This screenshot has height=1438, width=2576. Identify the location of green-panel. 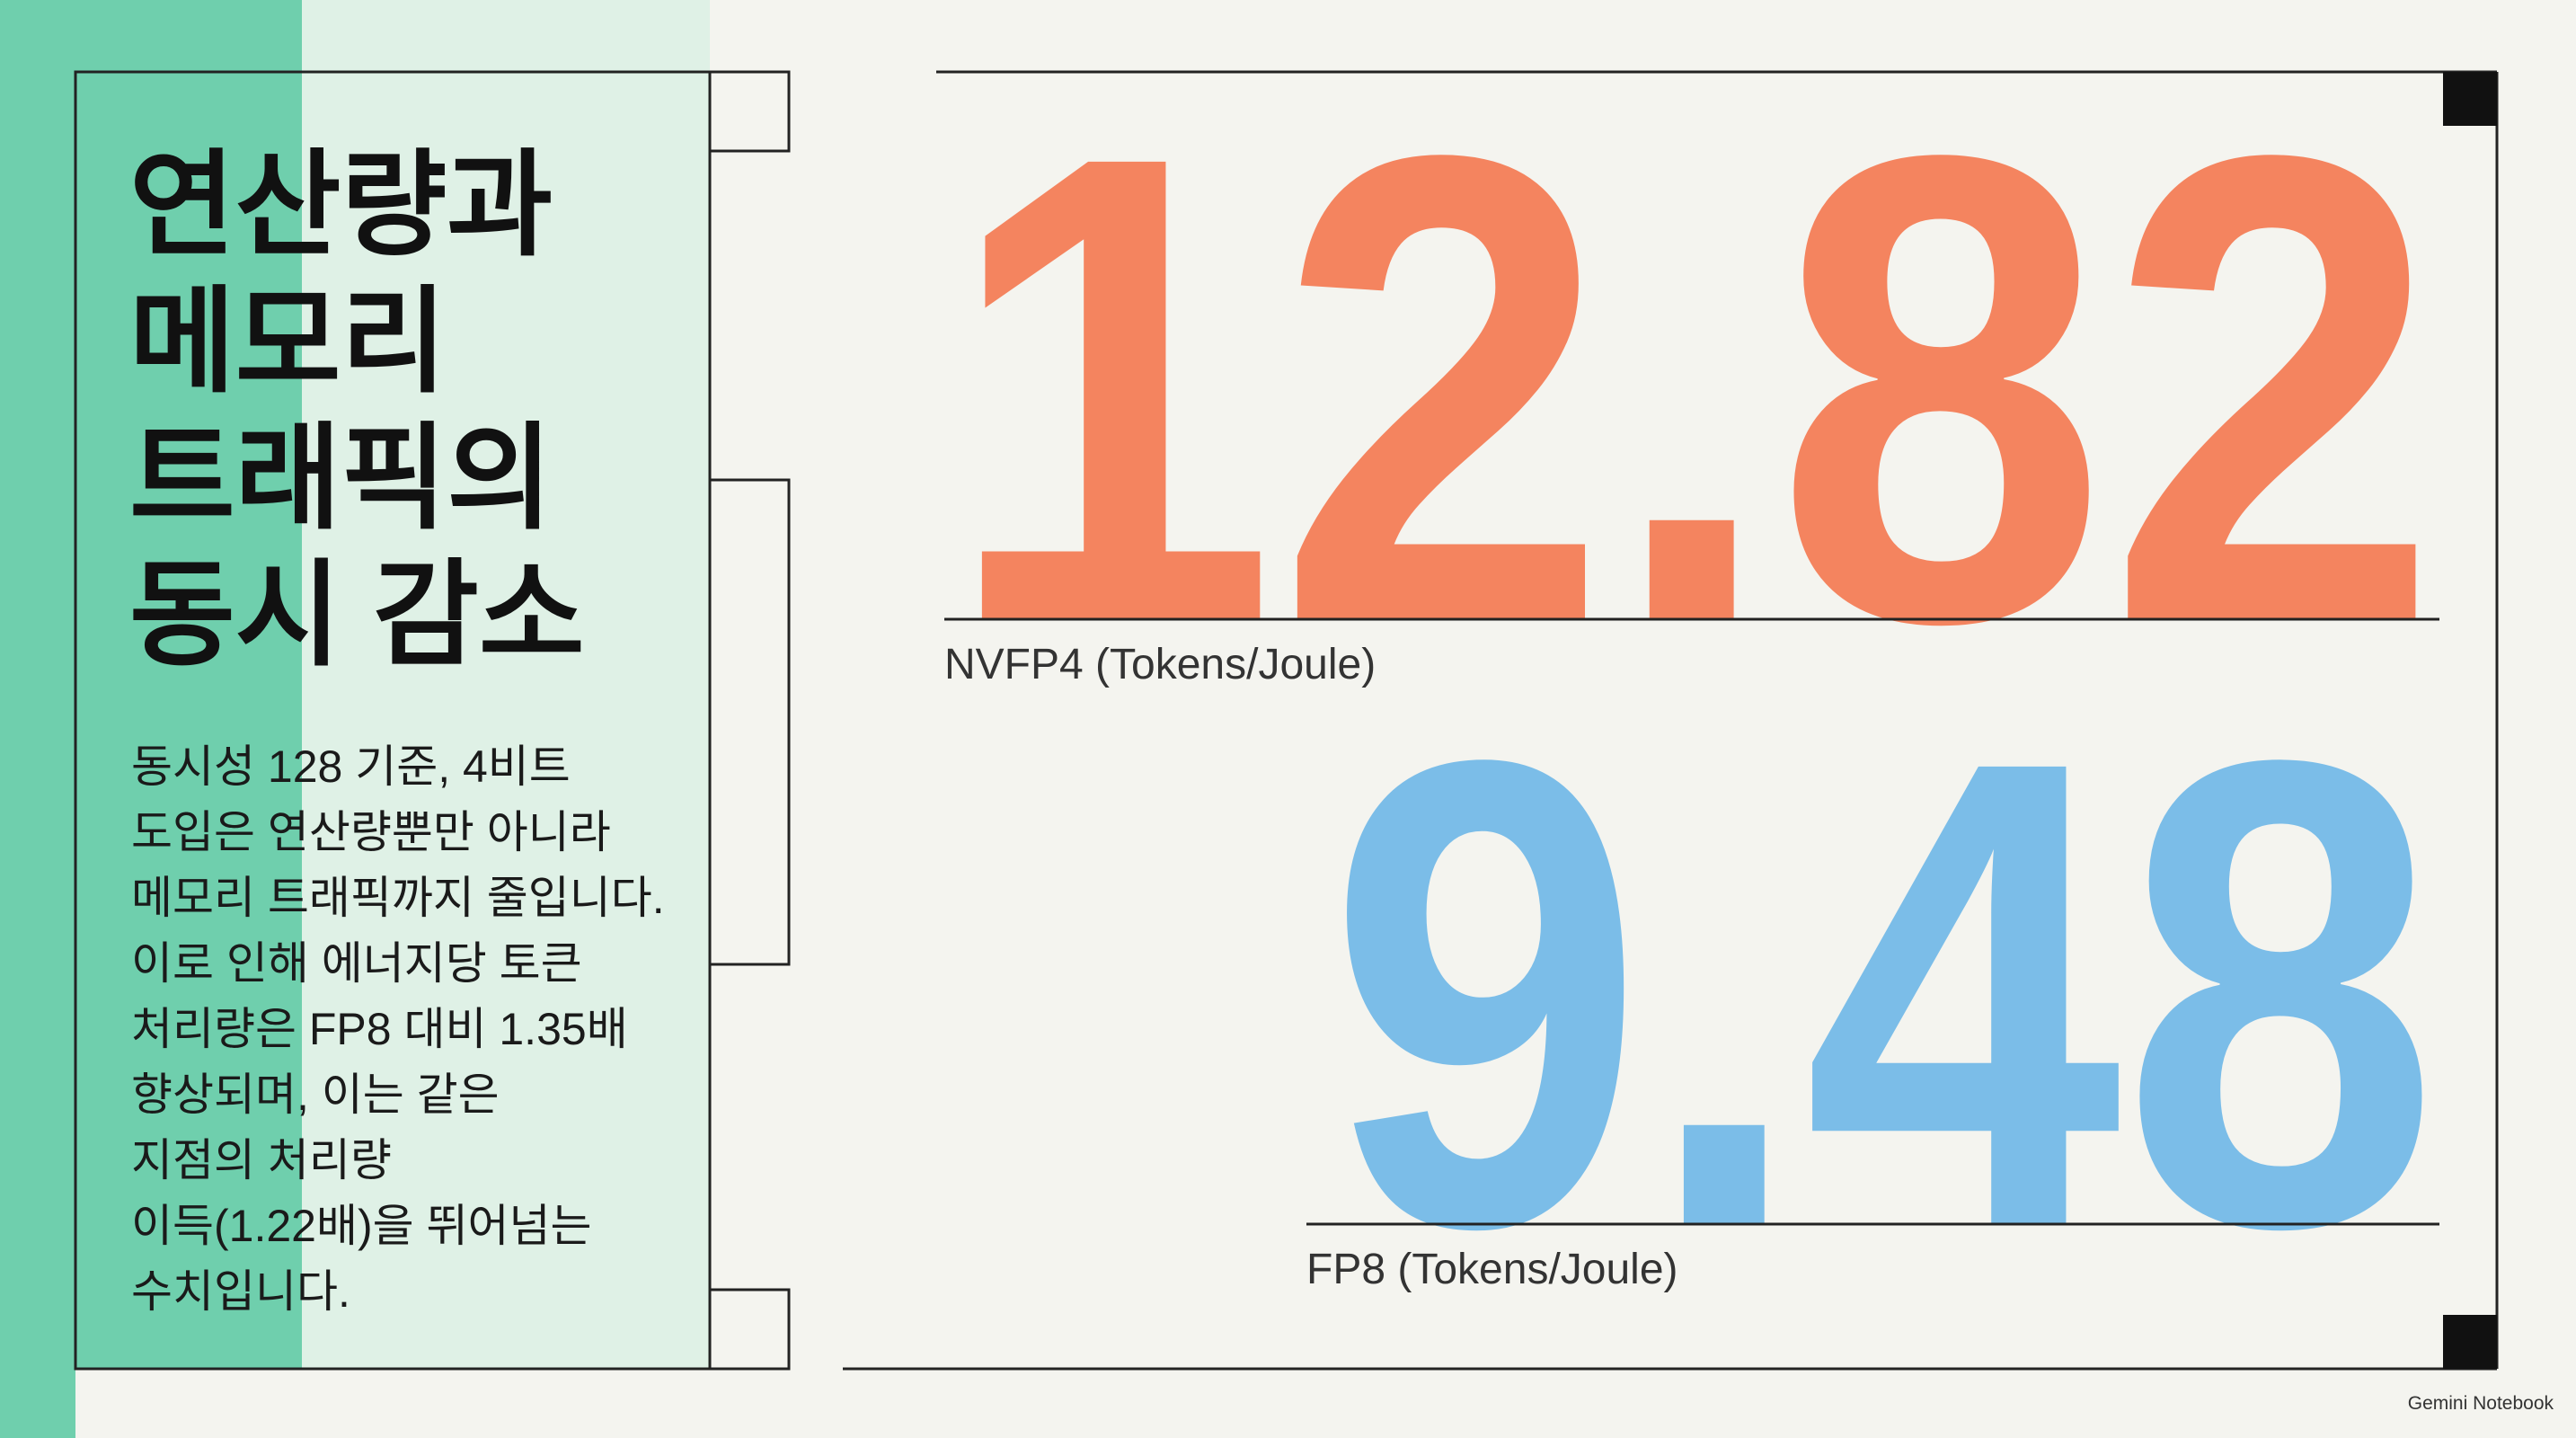
(188, 684).